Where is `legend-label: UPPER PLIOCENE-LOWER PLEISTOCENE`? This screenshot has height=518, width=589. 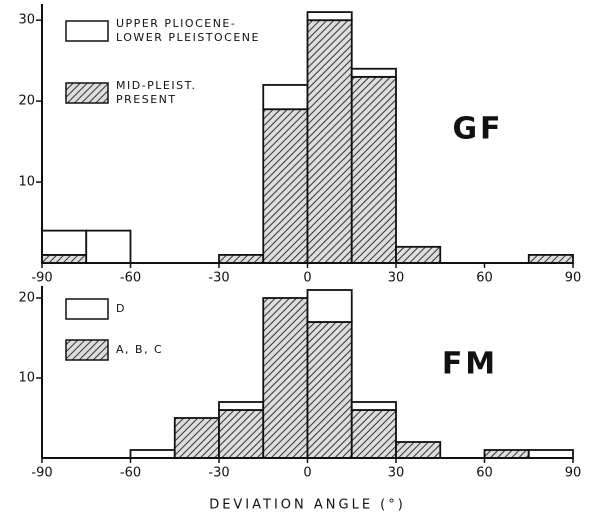 legend-label: UPPER PLIOCENE-LOWER PLEISTOCENE is located at coordinates (188, 30).